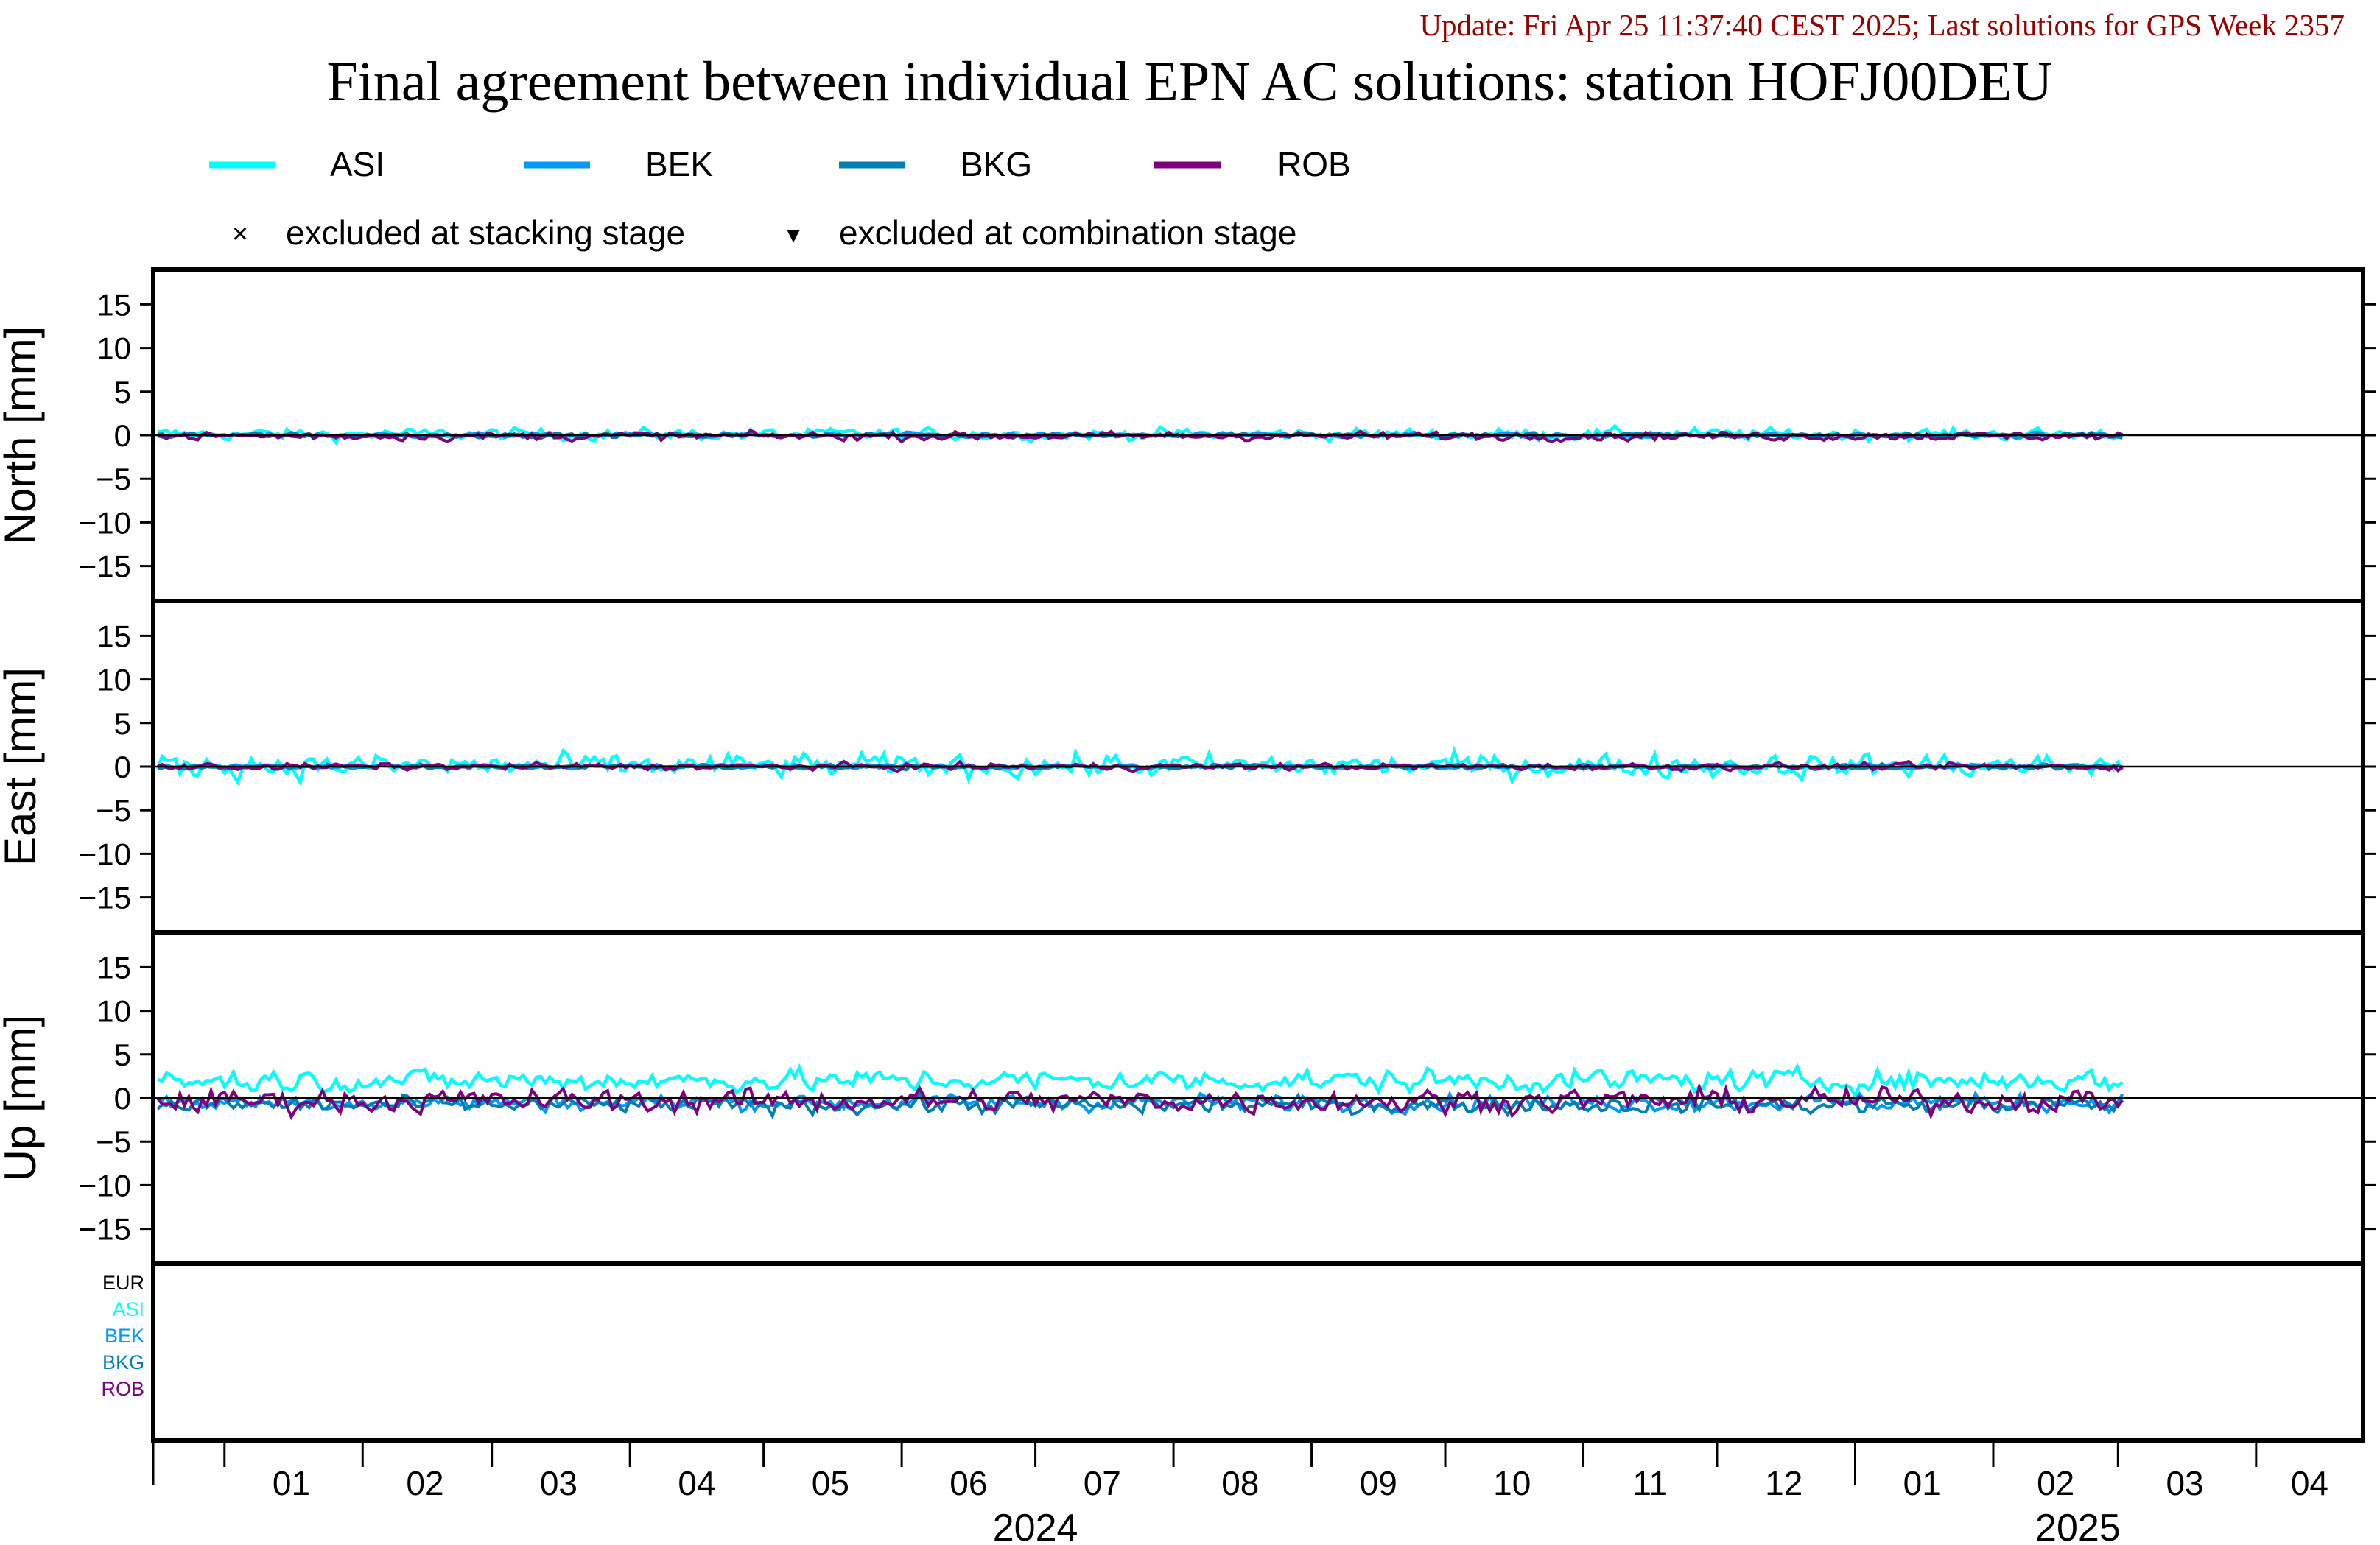 The height and width of the screenshot is (1545, 2380). What do you see at coordinates (113, 811) in the screenshot?
I see `ytick-label-east: −5` at bounding box center [113, 811].